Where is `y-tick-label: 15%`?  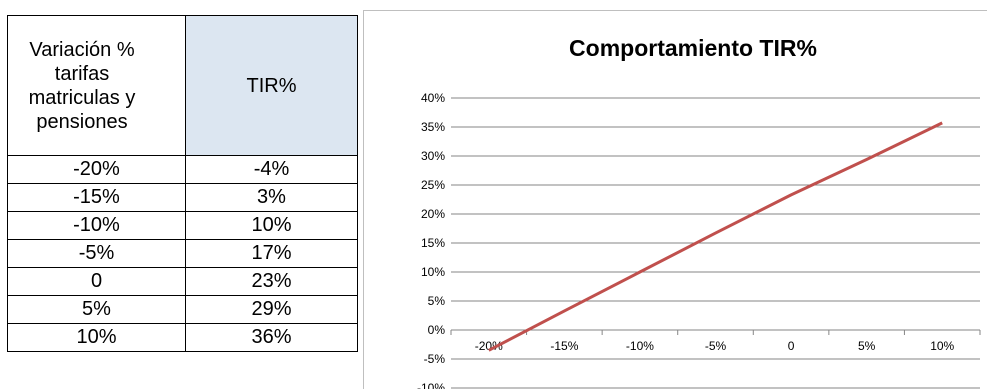
y-tick-label: 15% is located at coordinates (433, 243).